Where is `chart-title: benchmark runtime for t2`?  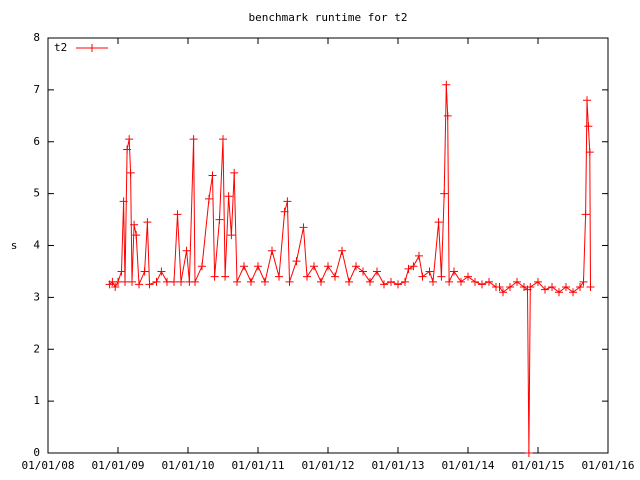
chart-title: benchmark runtime for t2 is located at coordinates (328, 17).